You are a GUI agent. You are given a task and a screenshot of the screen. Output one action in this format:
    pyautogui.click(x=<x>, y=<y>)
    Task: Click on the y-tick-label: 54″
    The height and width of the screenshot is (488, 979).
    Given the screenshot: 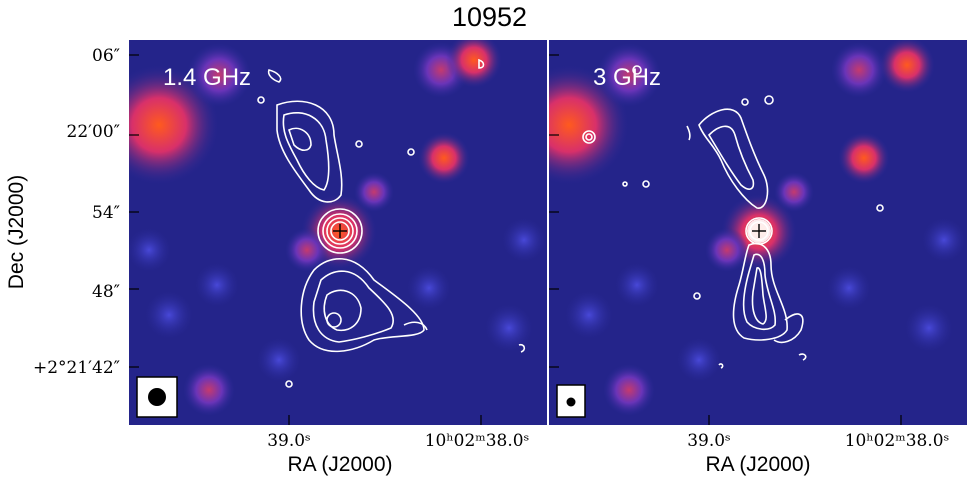 What is the action you would take?
    pyautogui.click(x=106, y=213)
    